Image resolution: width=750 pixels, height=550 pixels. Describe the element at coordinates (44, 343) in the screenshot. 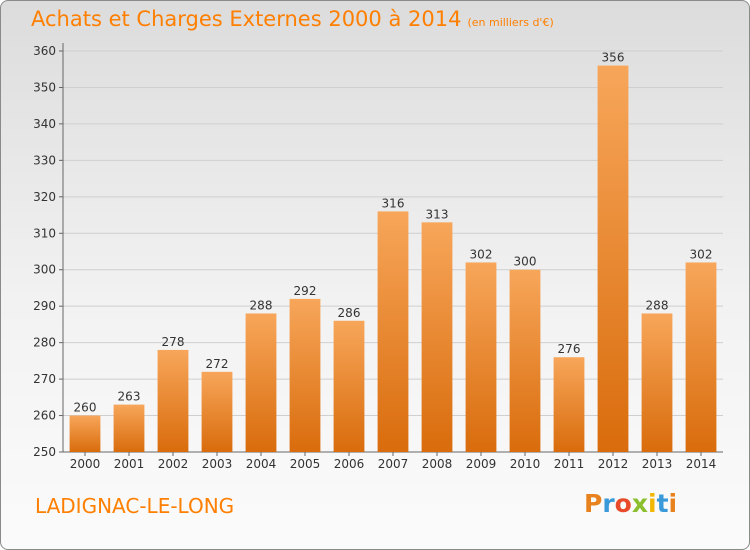

I see `y-tick-label: 280` at that location.